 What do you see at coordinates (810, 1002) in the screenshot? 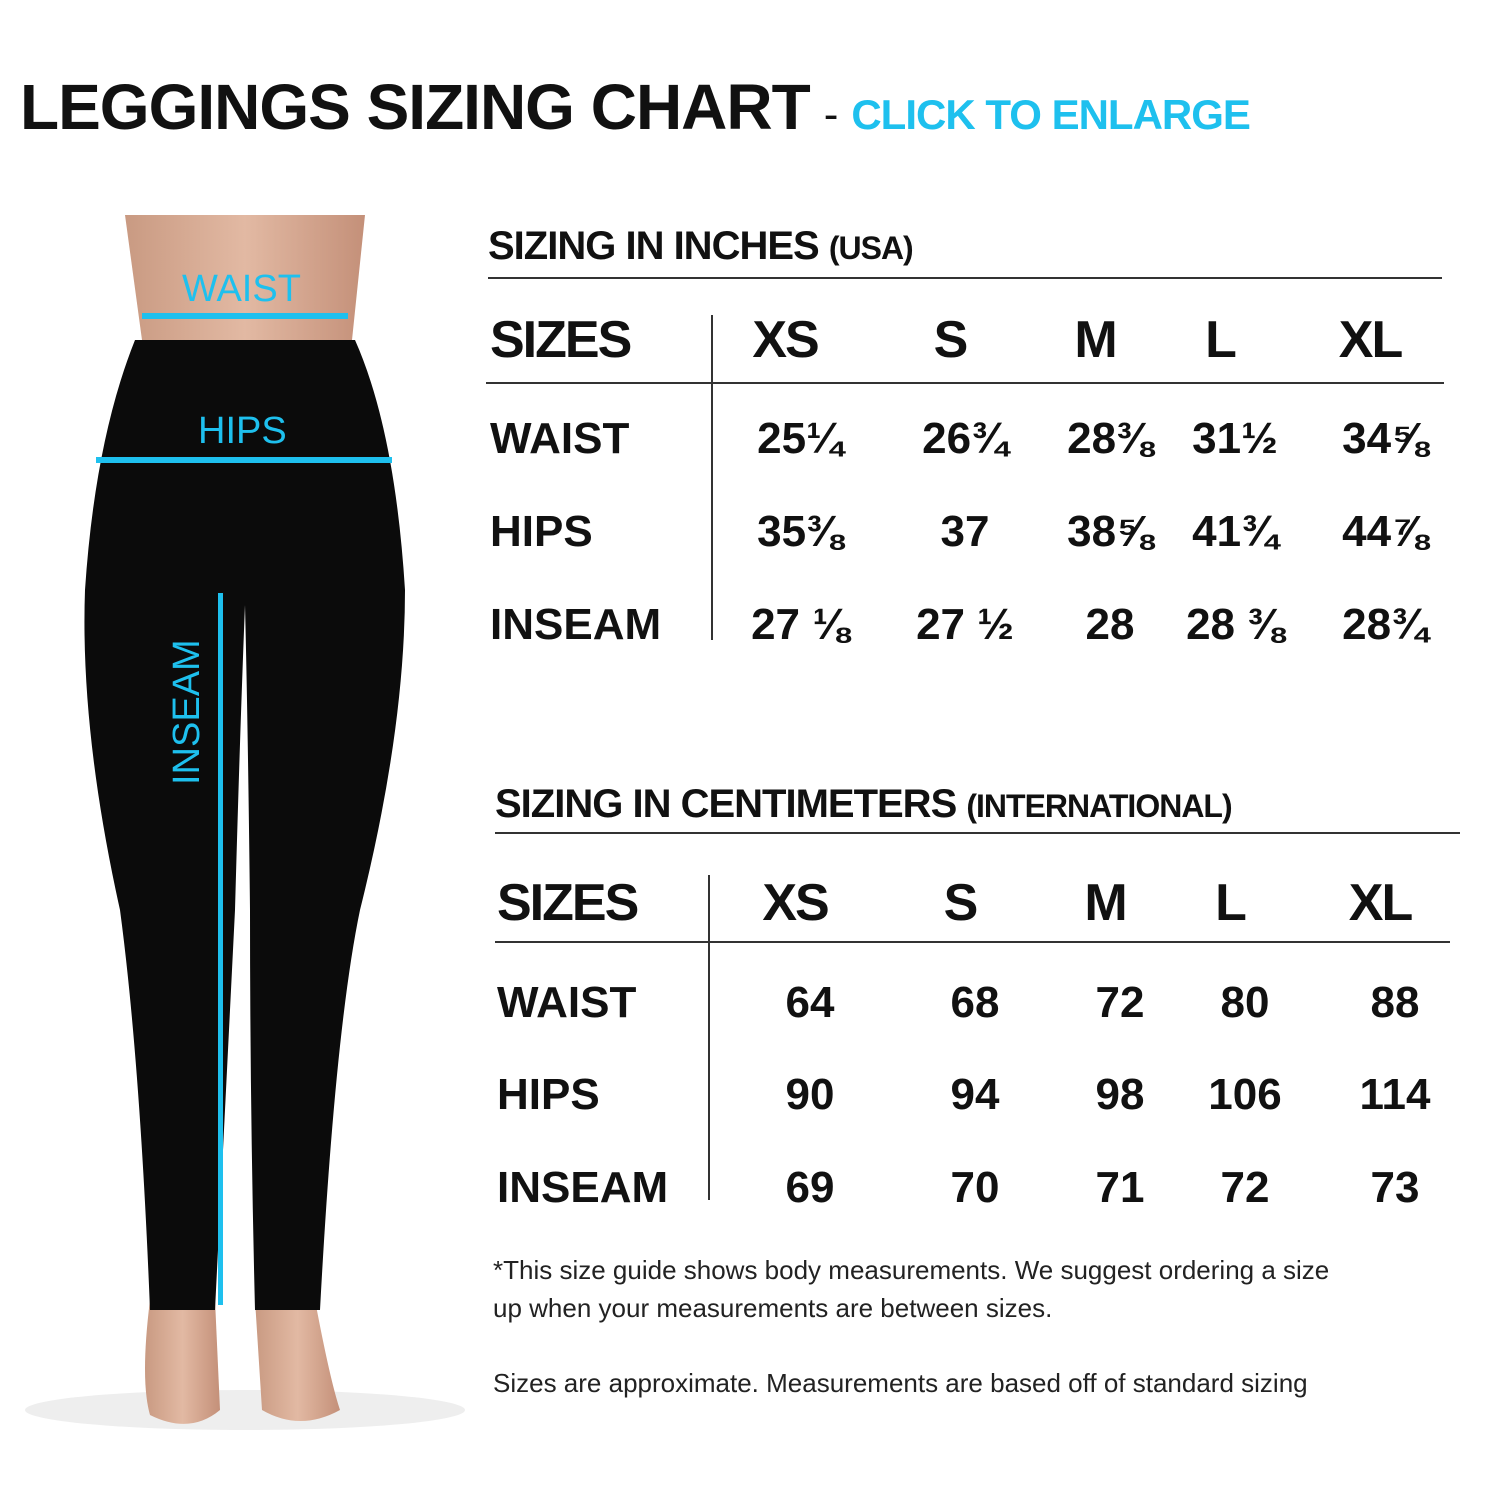
I see `table-cell: 64` at bounding box center [810, 1002].